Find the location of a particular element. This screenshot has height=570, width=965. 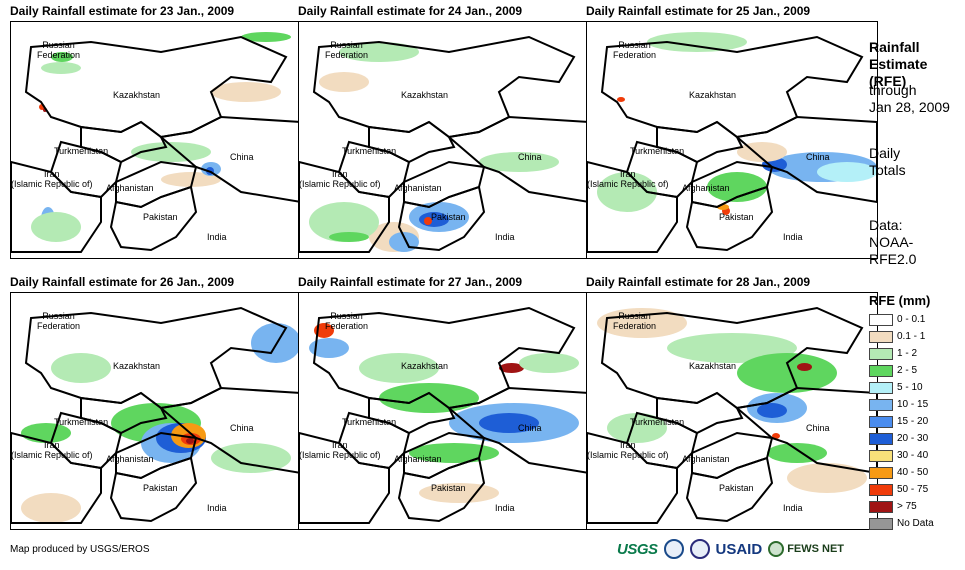

legend-label: > 75 is located at coordinates (907, 506).